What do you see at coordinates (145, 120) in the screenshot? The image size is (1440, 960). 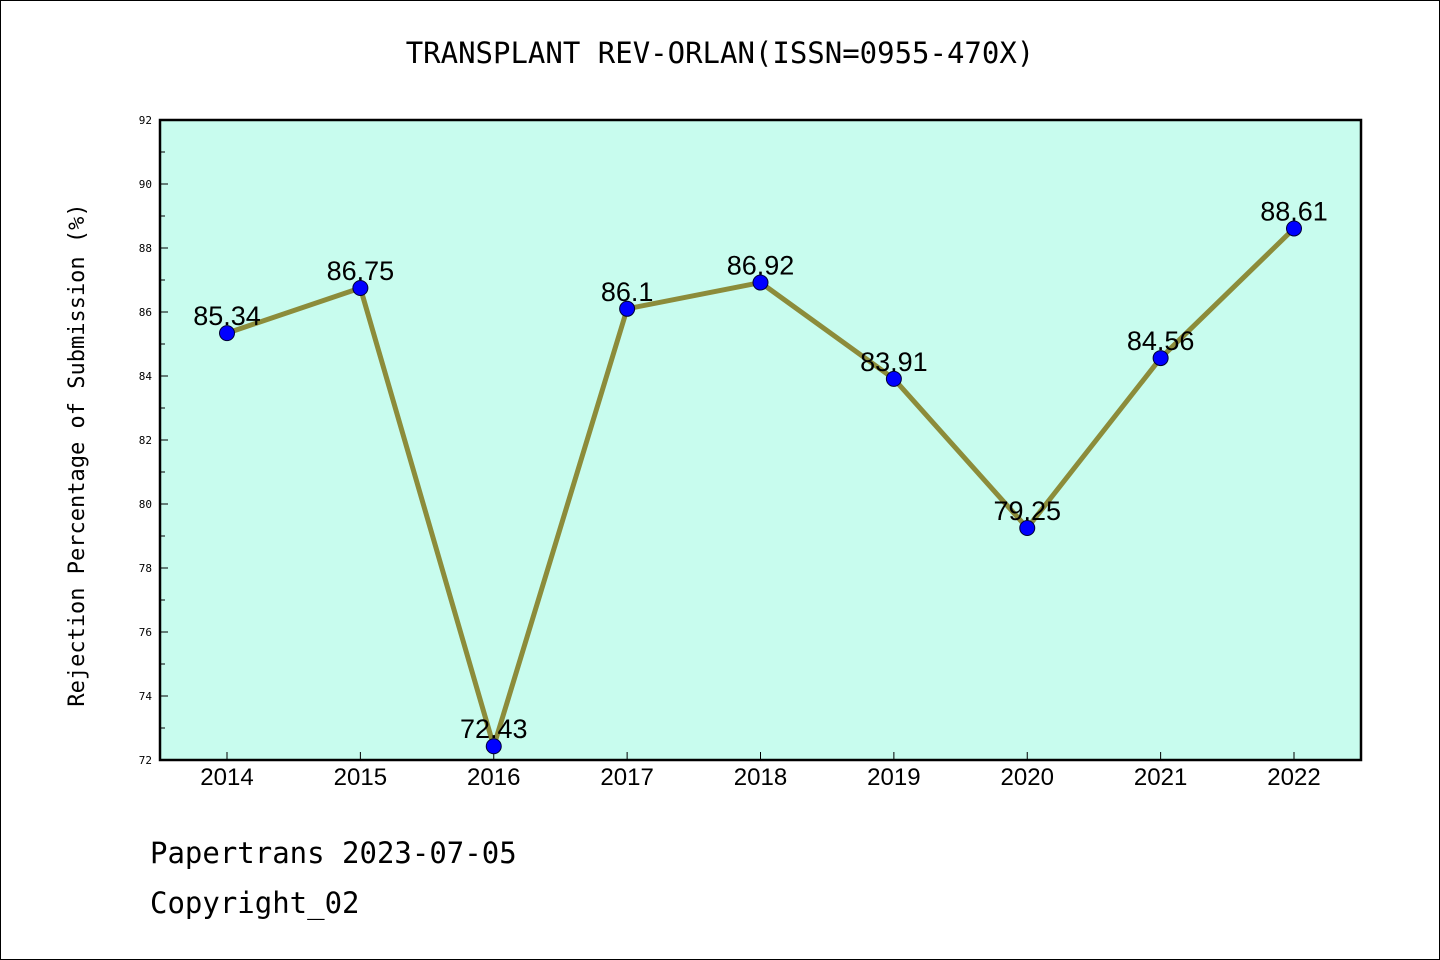 I see `y-tick-label: 92` at bounding box center [145, 120].